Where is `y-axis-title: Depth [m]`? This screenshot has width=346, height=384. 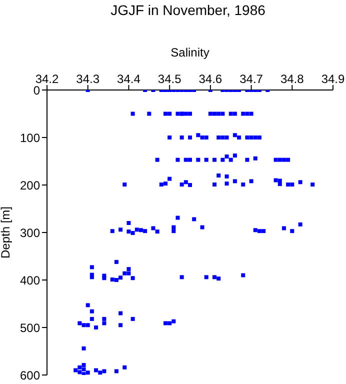
y-axis-title: Depth [m] is located at coordinates (6, 232).